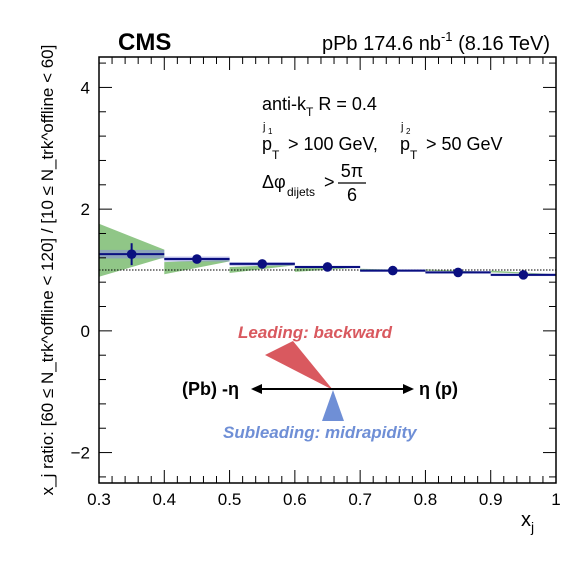 The width and height of the screenshot is (580, 565). What do you see at coordinates (464, 144) in the screenshot?
I see `svg-text: > 50 GeV` at bounding box center [464, 144].